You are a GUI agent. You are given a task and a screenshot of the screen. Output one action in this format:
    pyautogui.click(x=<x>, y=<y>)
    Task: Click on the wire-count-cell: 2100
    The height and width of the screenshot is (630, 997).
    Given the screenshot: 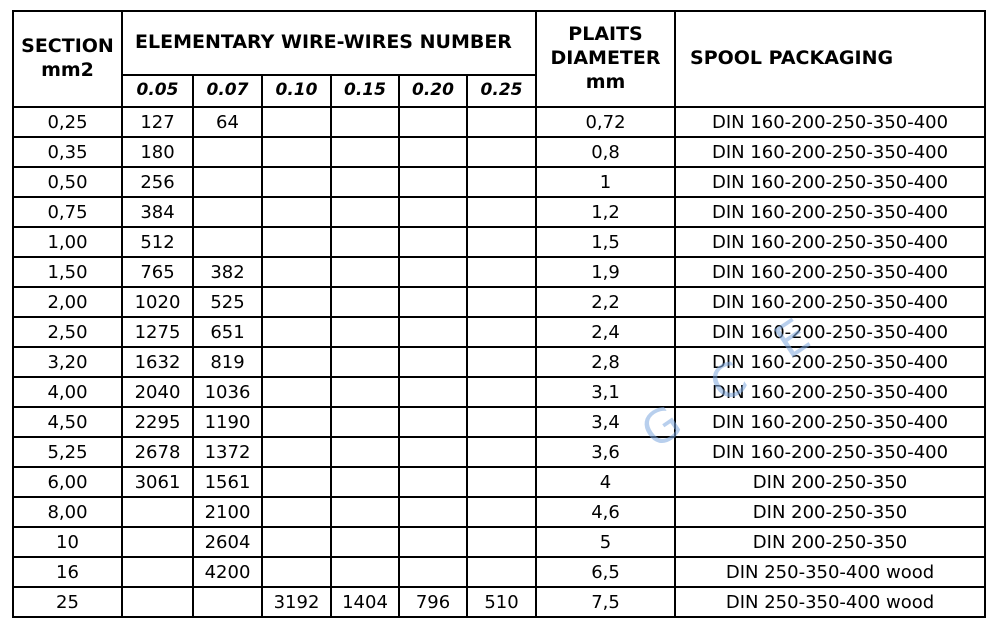 What is the action you would take?
    pyautogui.click(x=227, y=512)
    